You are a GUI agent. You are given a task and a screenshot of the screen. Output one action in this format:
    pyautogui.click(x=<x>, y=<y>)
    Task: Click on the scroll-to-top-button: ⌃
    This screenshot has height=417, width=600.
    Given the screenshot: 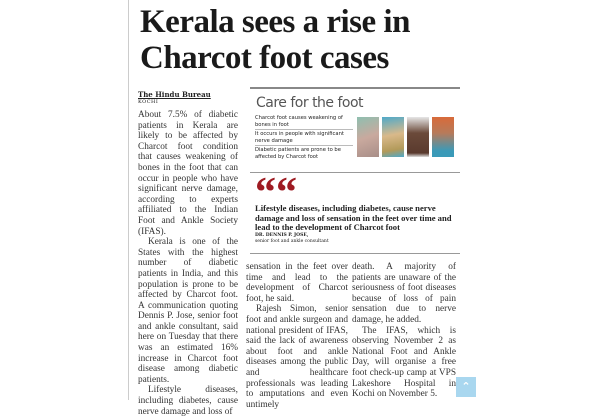 What is the action you would take?
    pyautogui.click(x=466, y=387)
    